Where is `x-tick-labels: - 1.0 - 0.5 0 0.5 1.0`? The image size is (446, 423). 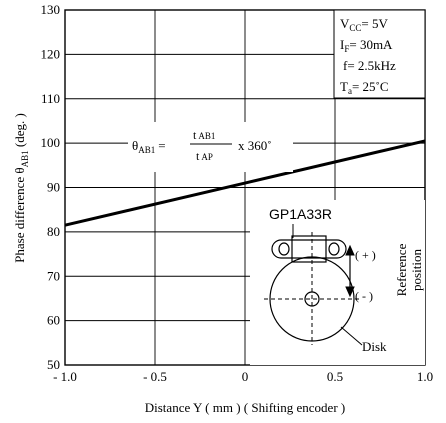 x-tick-labels: - 1.0 - 0.5 0 0.5 1.0 is located at coordinates (243, 376).